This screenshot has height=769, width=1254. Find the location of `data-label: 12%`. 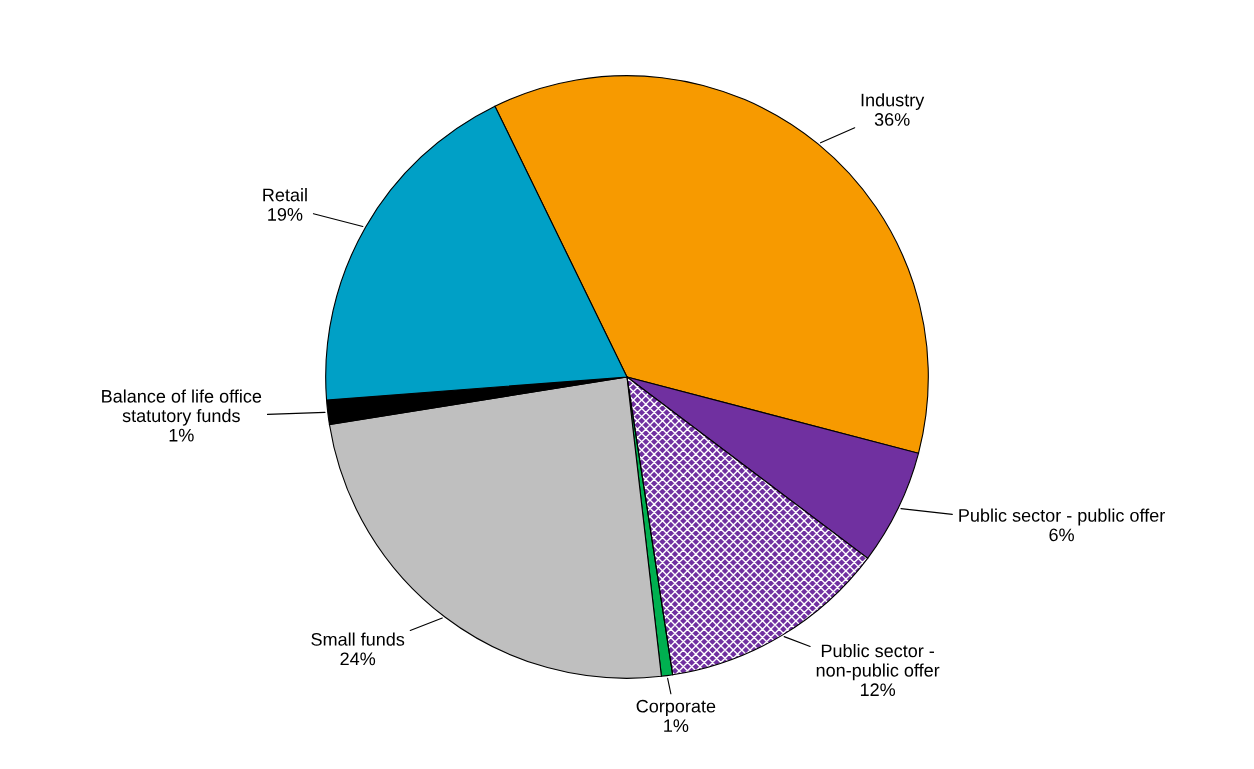

data-label: 12% is located at coordinates (878, 690).